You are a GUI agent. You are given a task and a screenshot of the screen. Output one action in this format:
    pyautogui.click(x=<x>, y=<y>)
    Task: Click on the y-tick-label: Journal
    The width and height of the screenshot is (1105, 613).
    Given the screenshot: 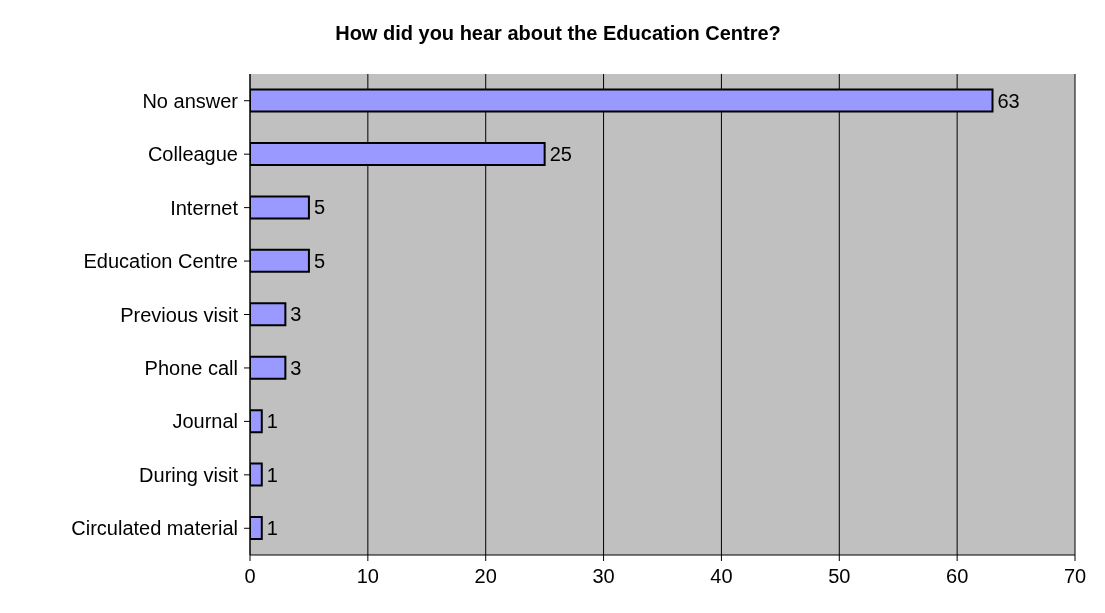 What is the action you would take?
    pyautogui.click(x=205, y=421)
    